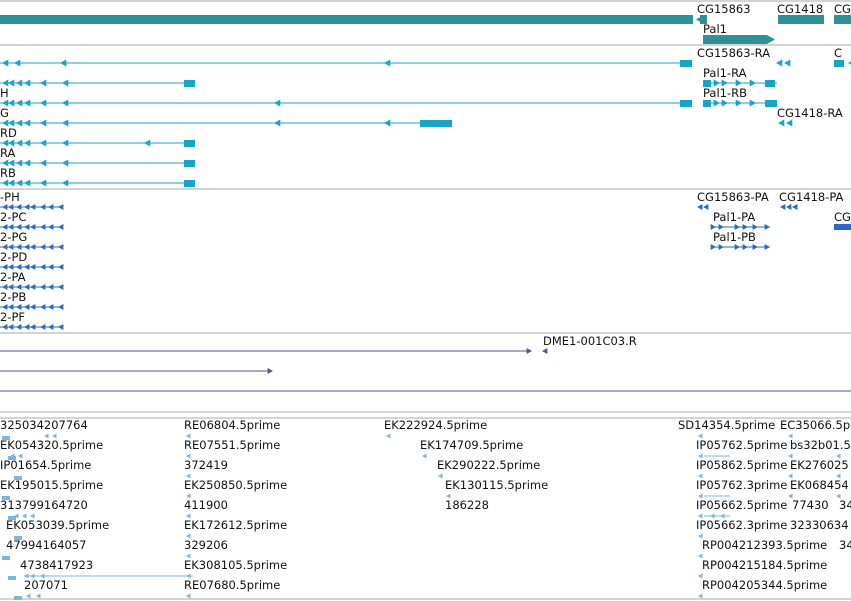  Describe the element at coordinates (13, 277) in the screenshot. I see `protein-track-label: 2-PA` at that location.